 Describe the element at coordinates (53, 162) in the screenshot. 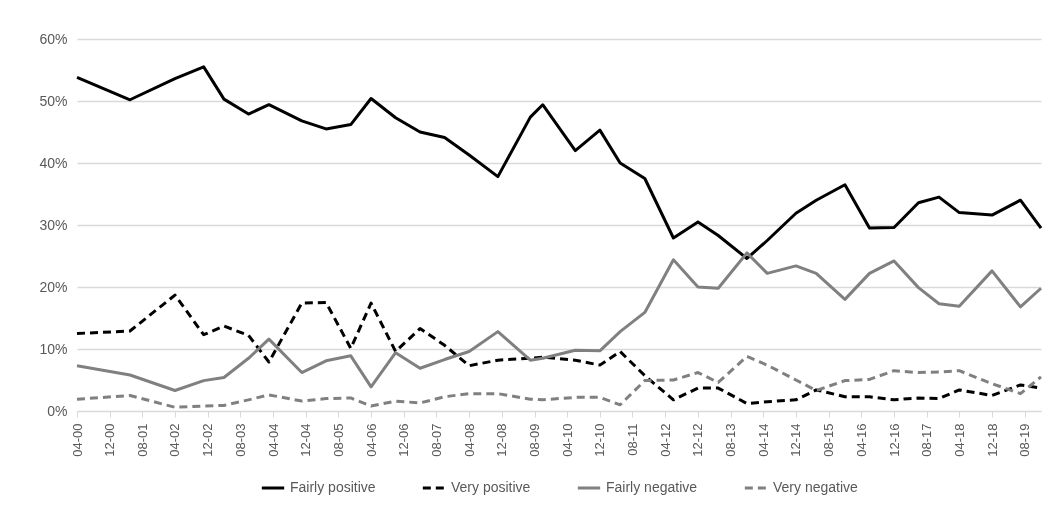

I see `y-tick-label: 40%` at that location.